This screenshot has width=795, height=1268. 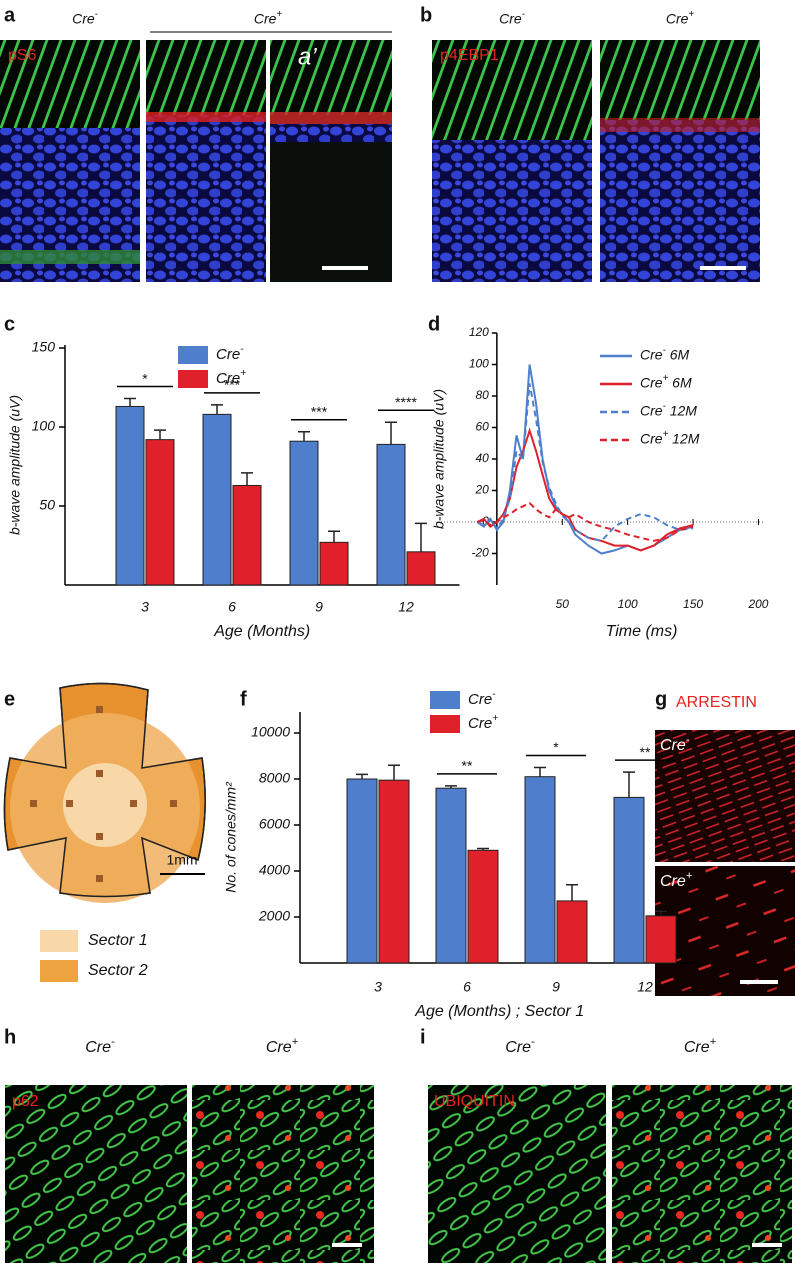 What do you see at coordinates (434, 324) in the screenshot?
I see `panel-label: d` at bounding box center [434, 324].